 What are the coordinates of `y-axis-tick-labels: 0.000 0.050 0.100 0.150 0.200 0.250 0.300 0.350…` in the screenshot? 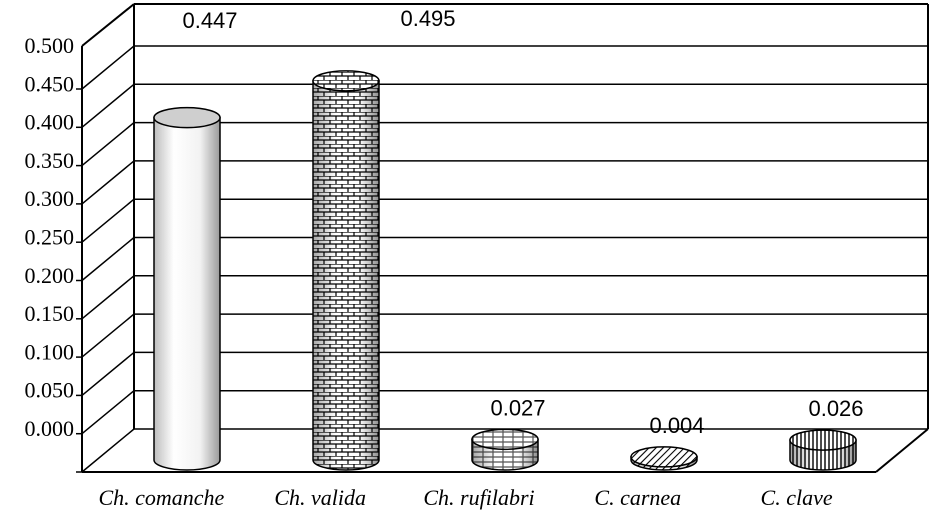 It's located at (50, 237).